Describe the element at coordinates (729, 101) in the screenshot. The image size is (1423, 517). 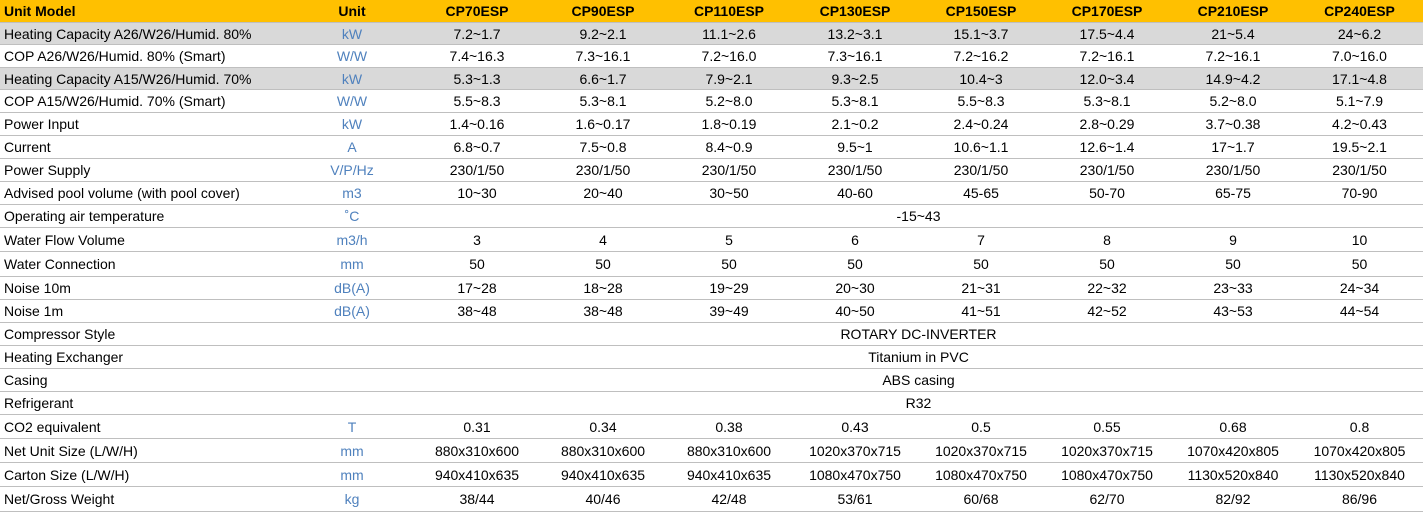
I see `cell-value: 5.2~8.0` at that location.